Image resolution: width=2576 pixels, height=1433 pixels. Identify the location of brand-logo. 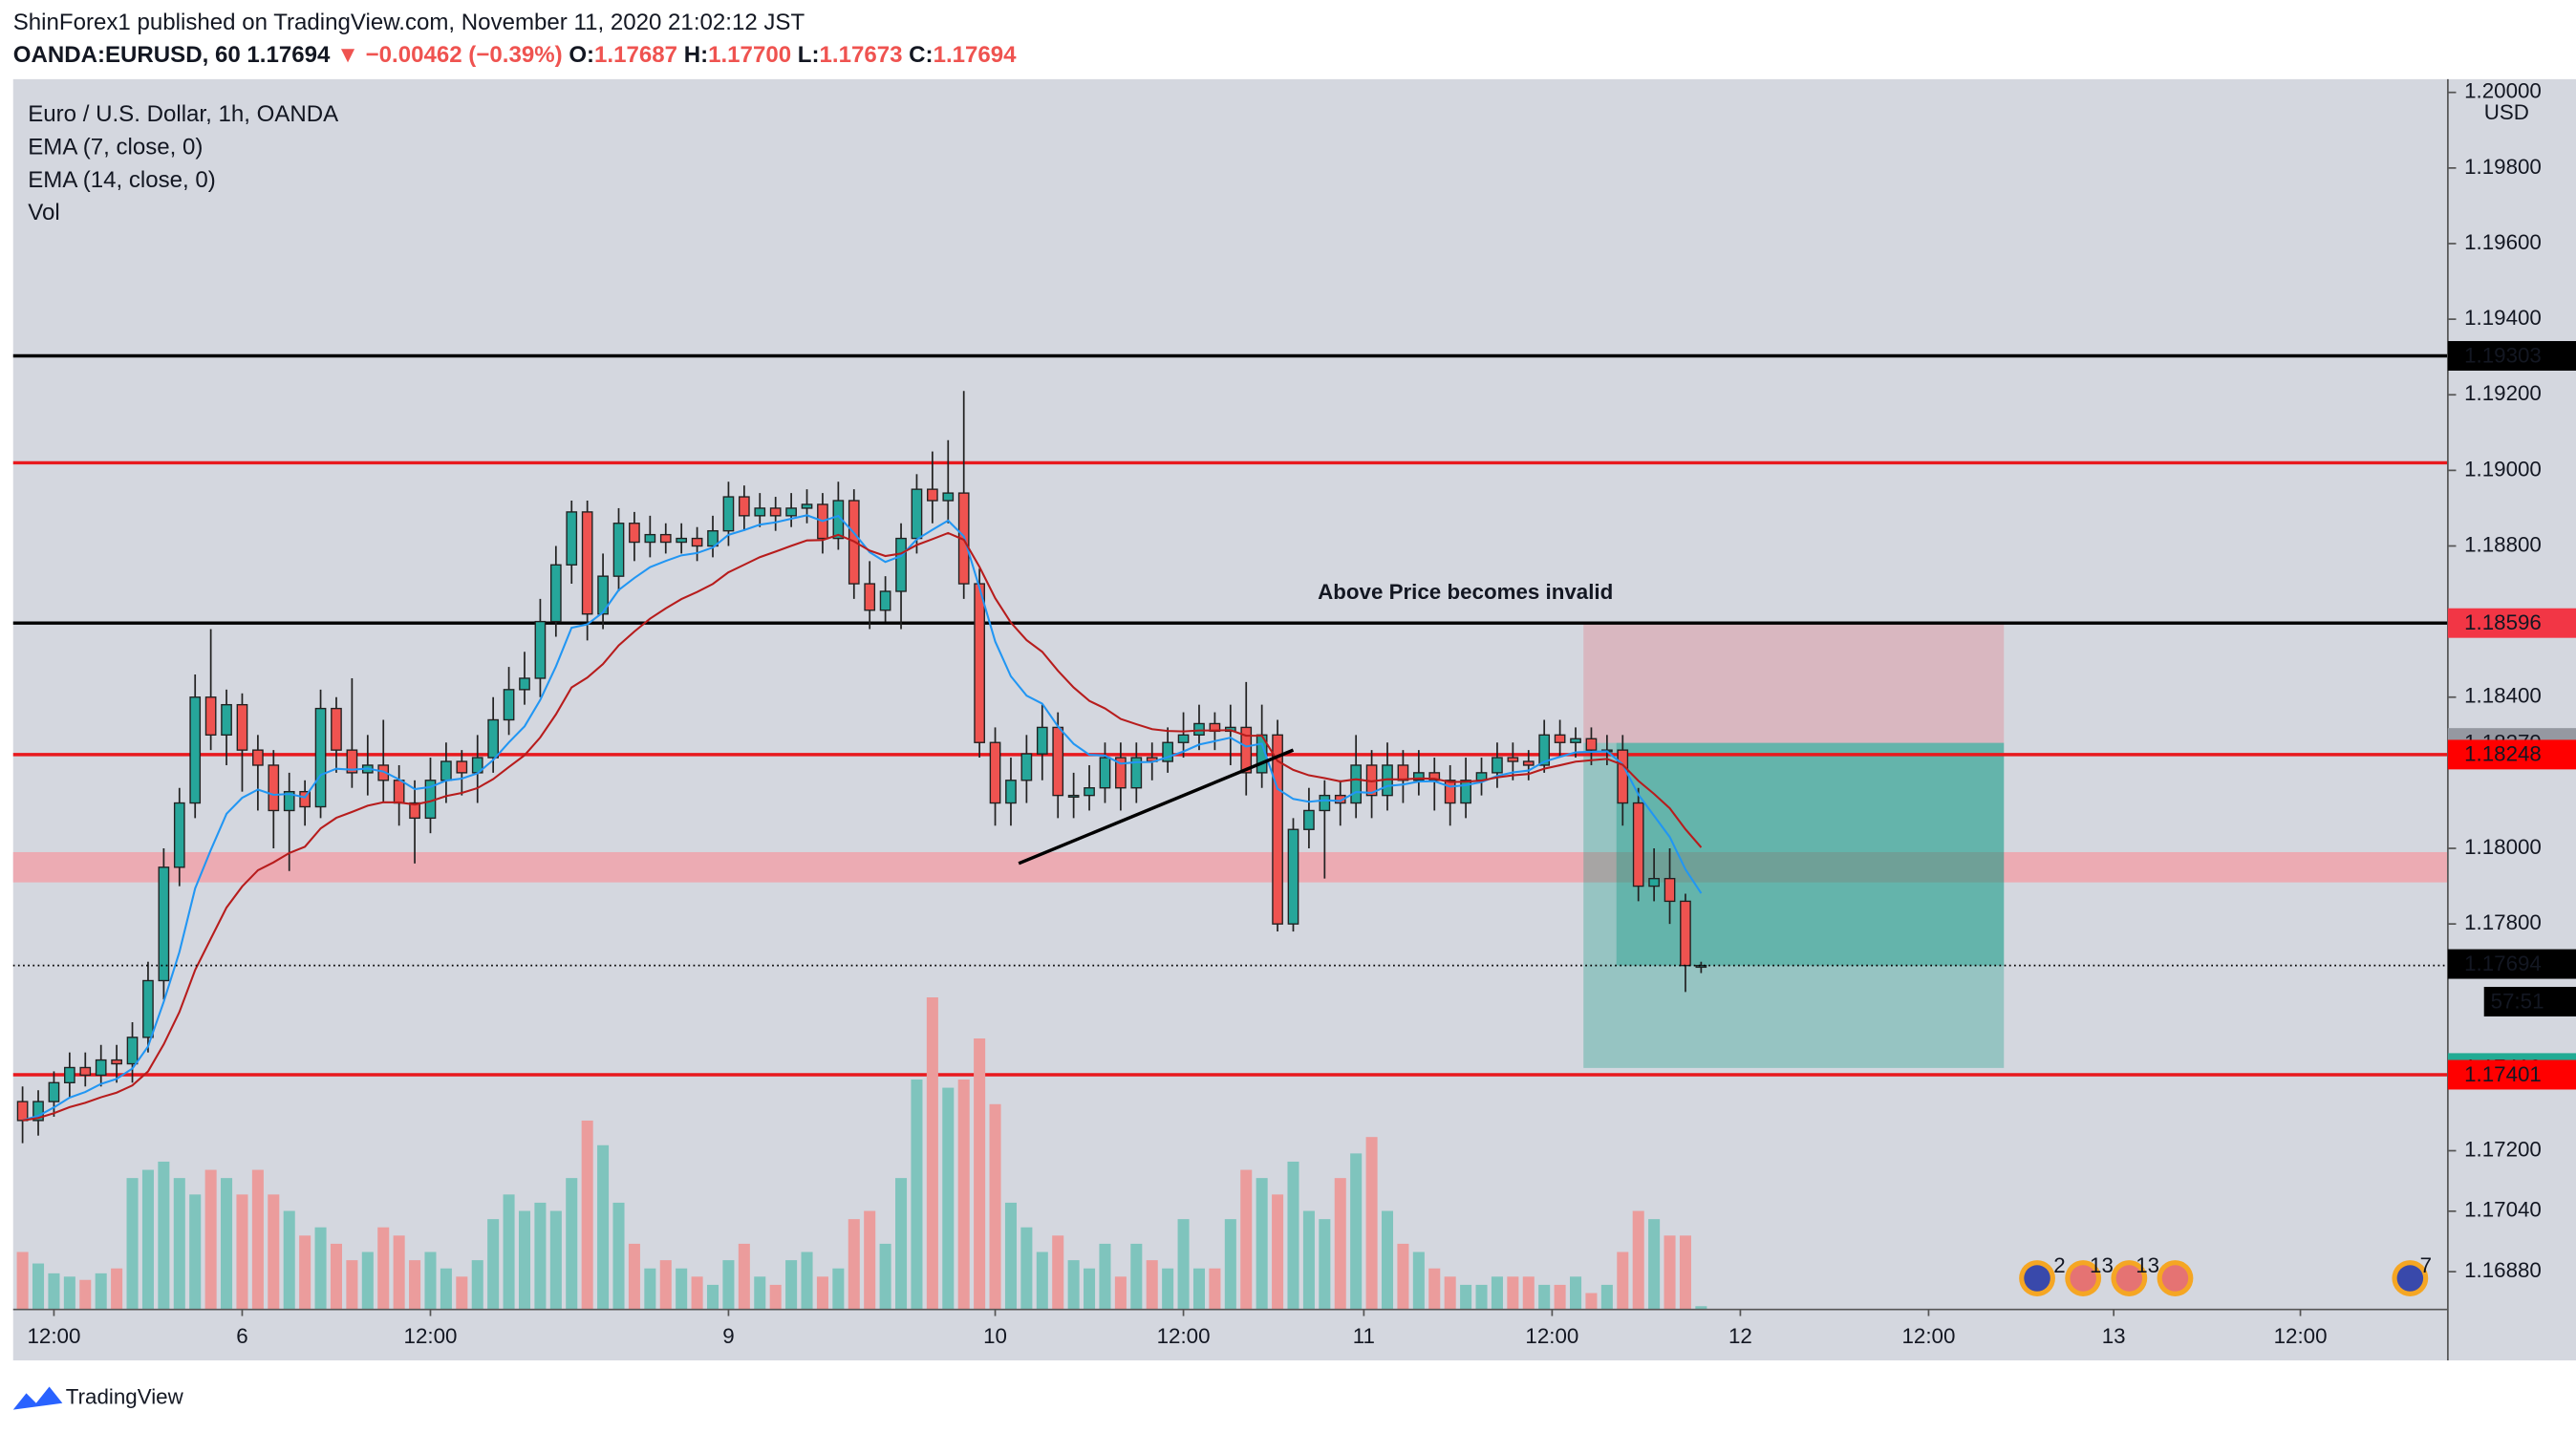
(37, 1398).